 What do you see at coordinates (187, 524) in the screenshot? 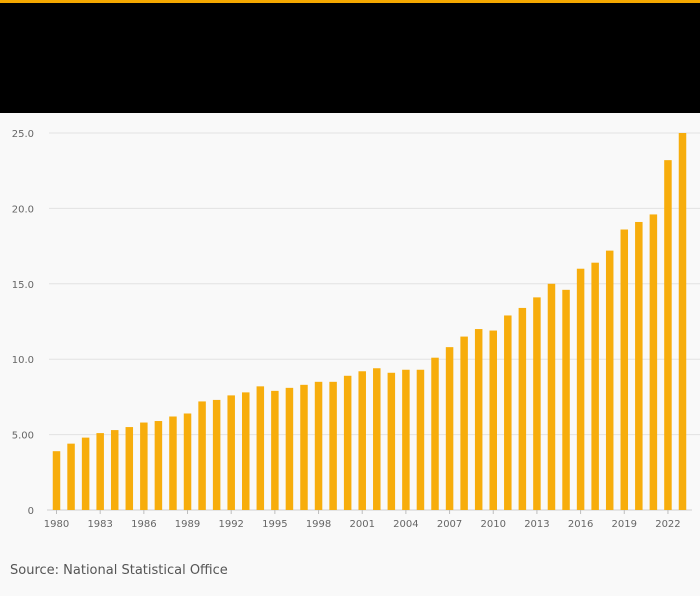
I see `x-tick-label: 1989` at bounding box center [187, 524].